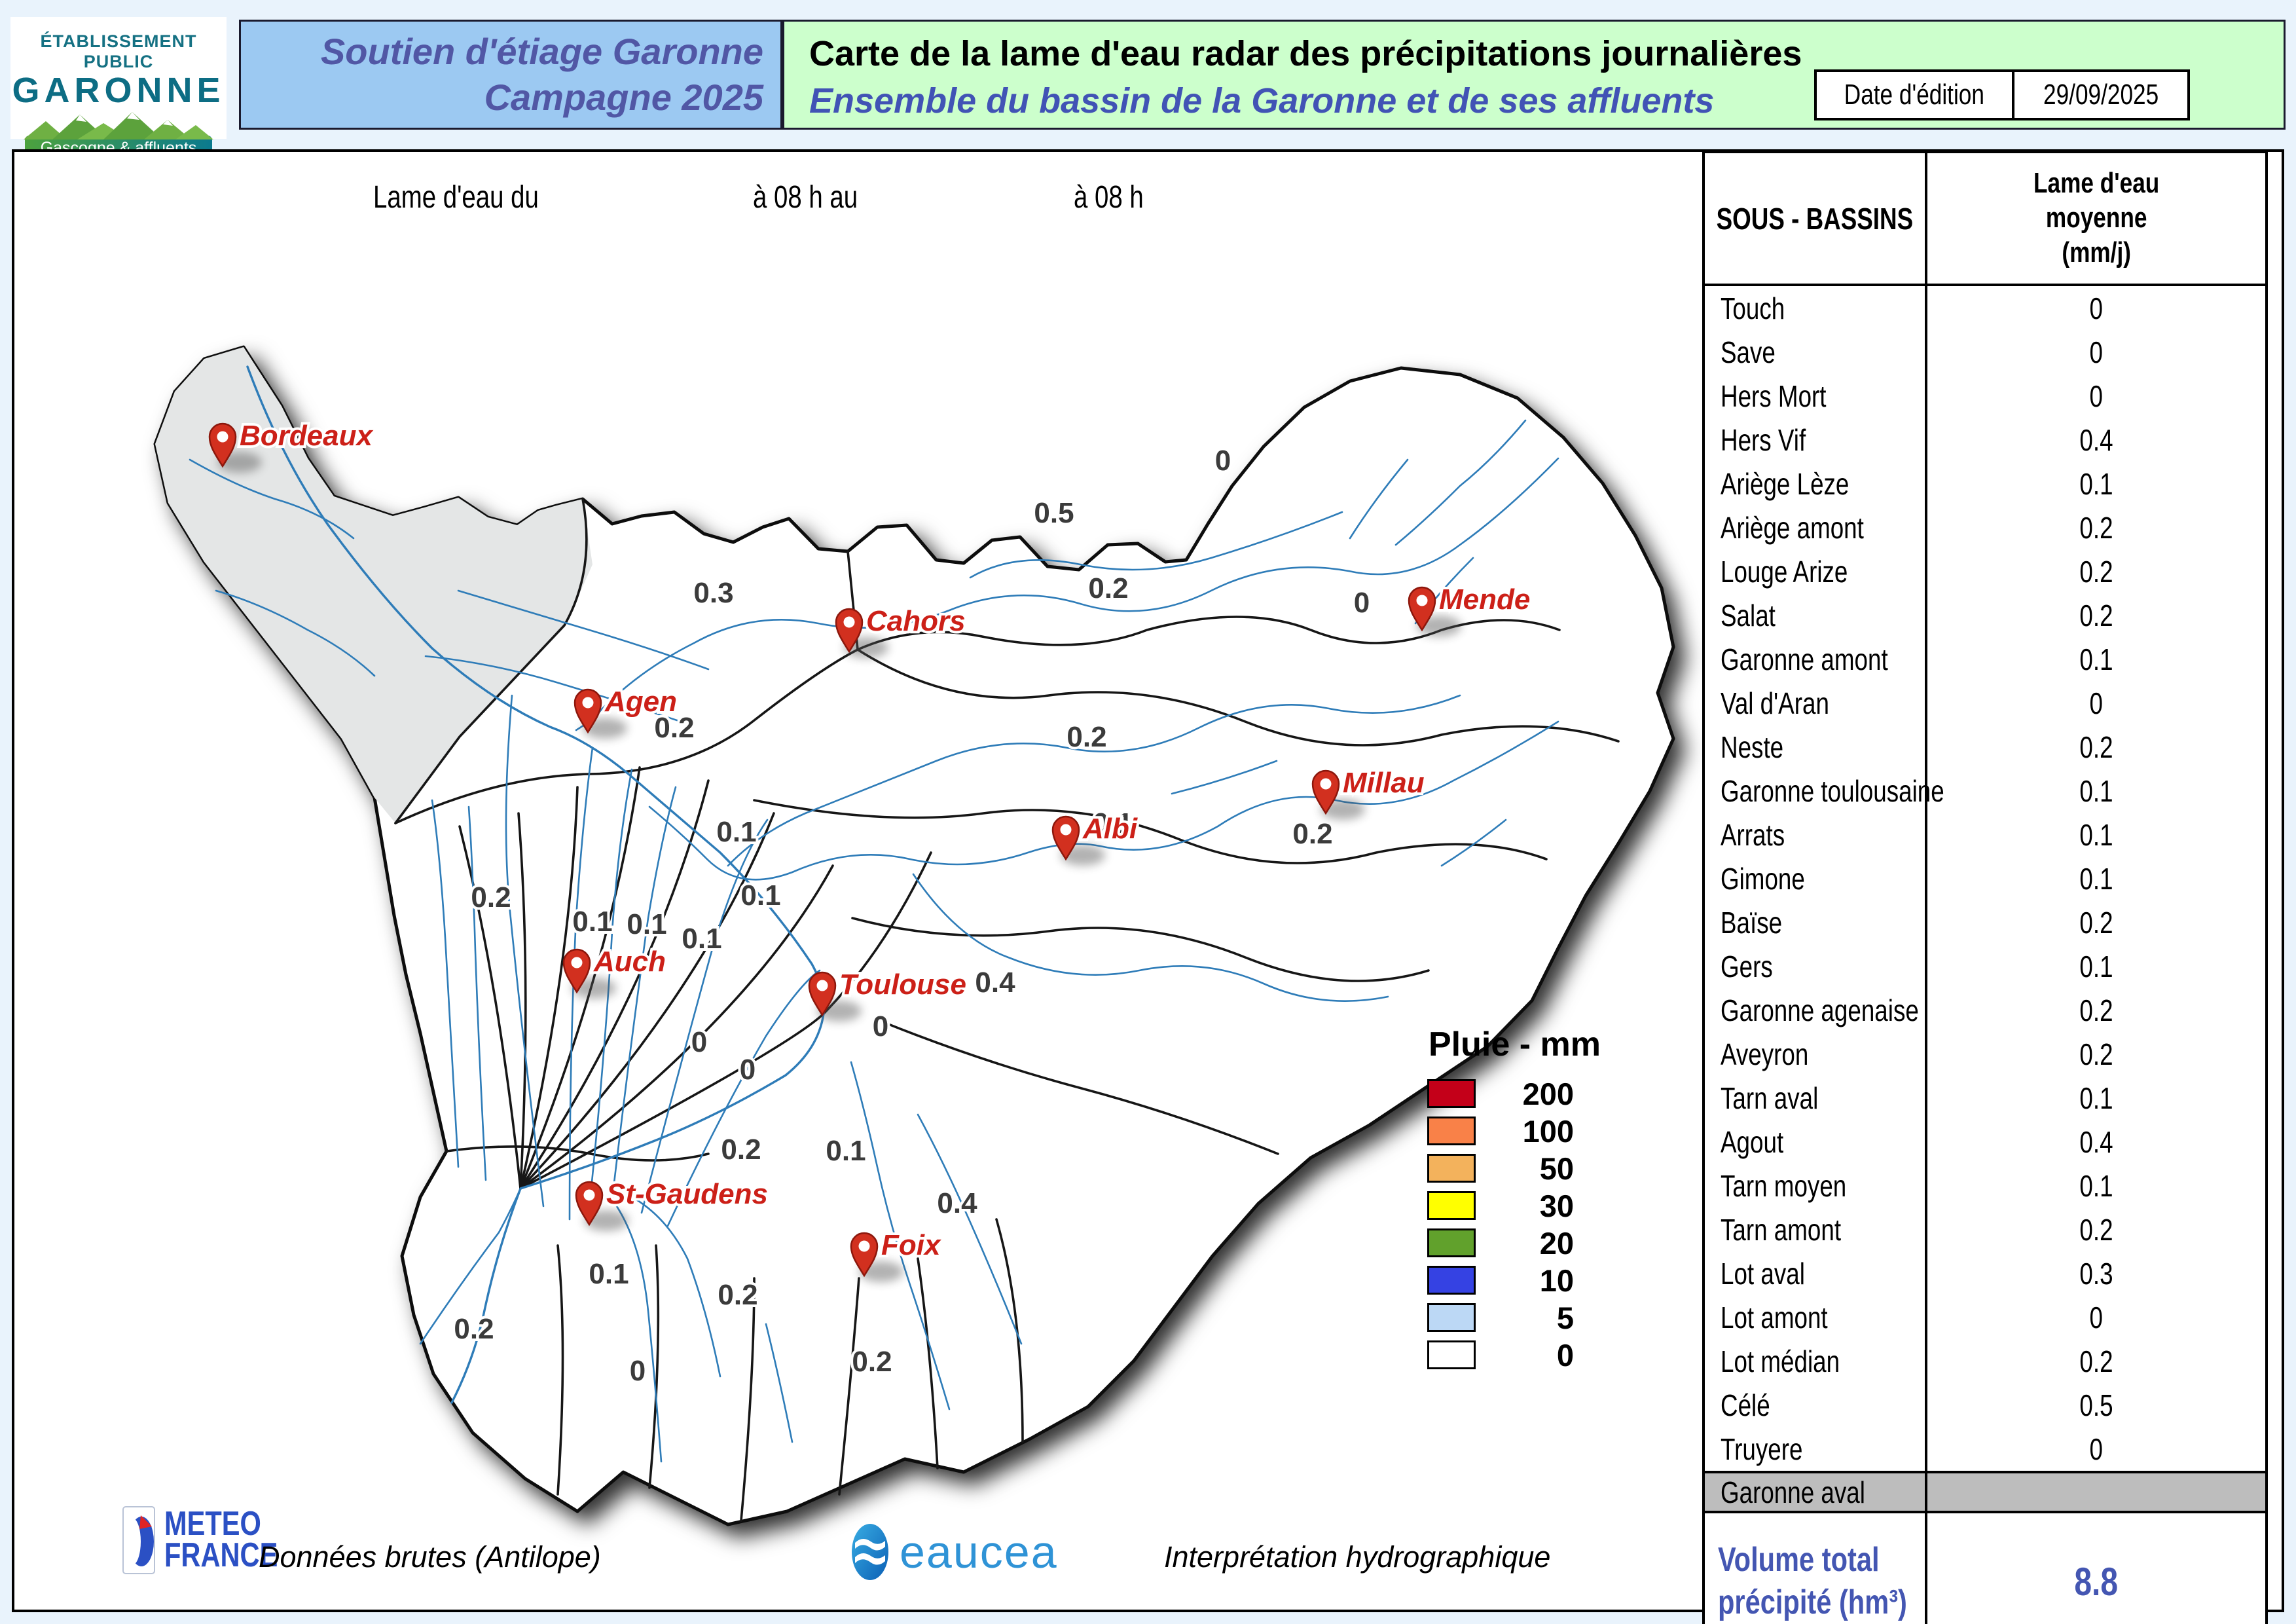 This screenshot has width=2296, height=1624. I want to click on table-row: Neste 0.2, so click(1985, 747).